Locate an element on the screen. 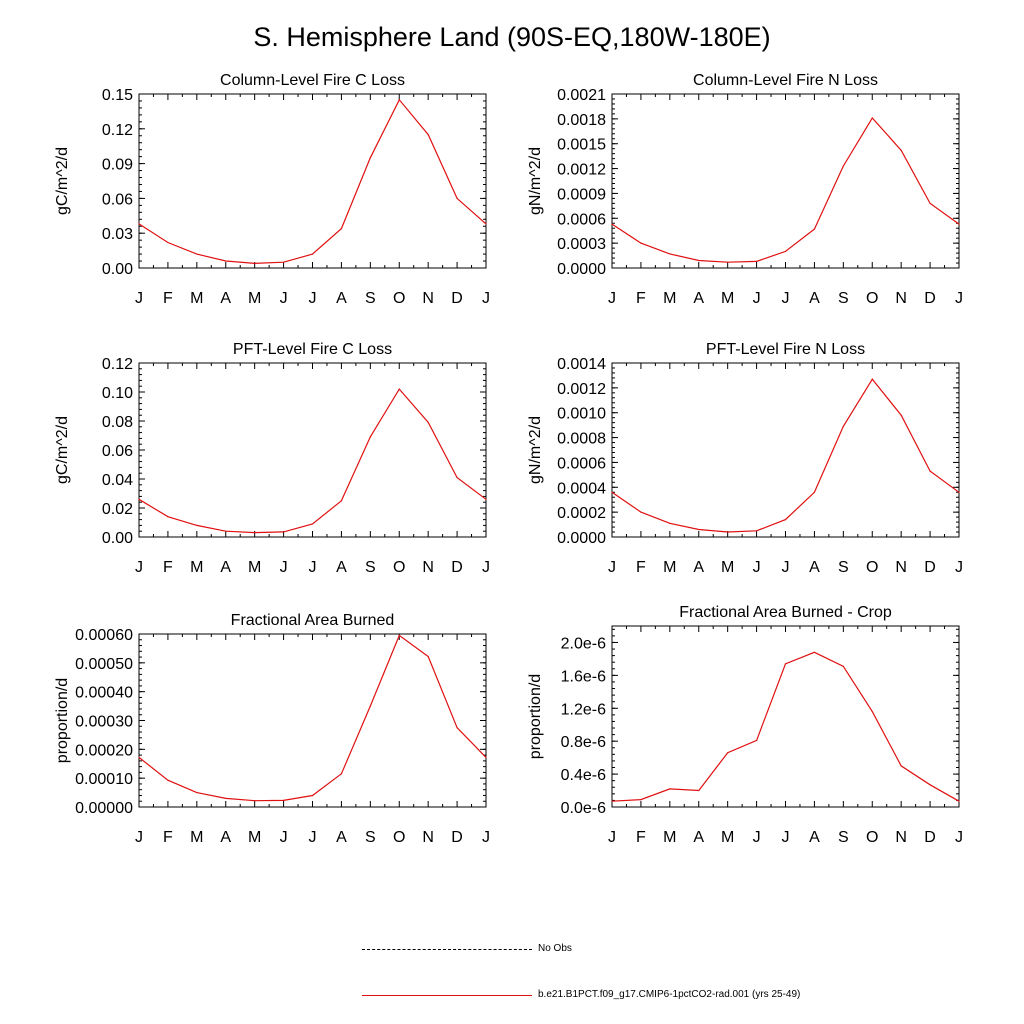 The width and height of the screenshot is (1024, 1024). y-tick-label: 0.4e-6 is located at coordinates (583, 775).